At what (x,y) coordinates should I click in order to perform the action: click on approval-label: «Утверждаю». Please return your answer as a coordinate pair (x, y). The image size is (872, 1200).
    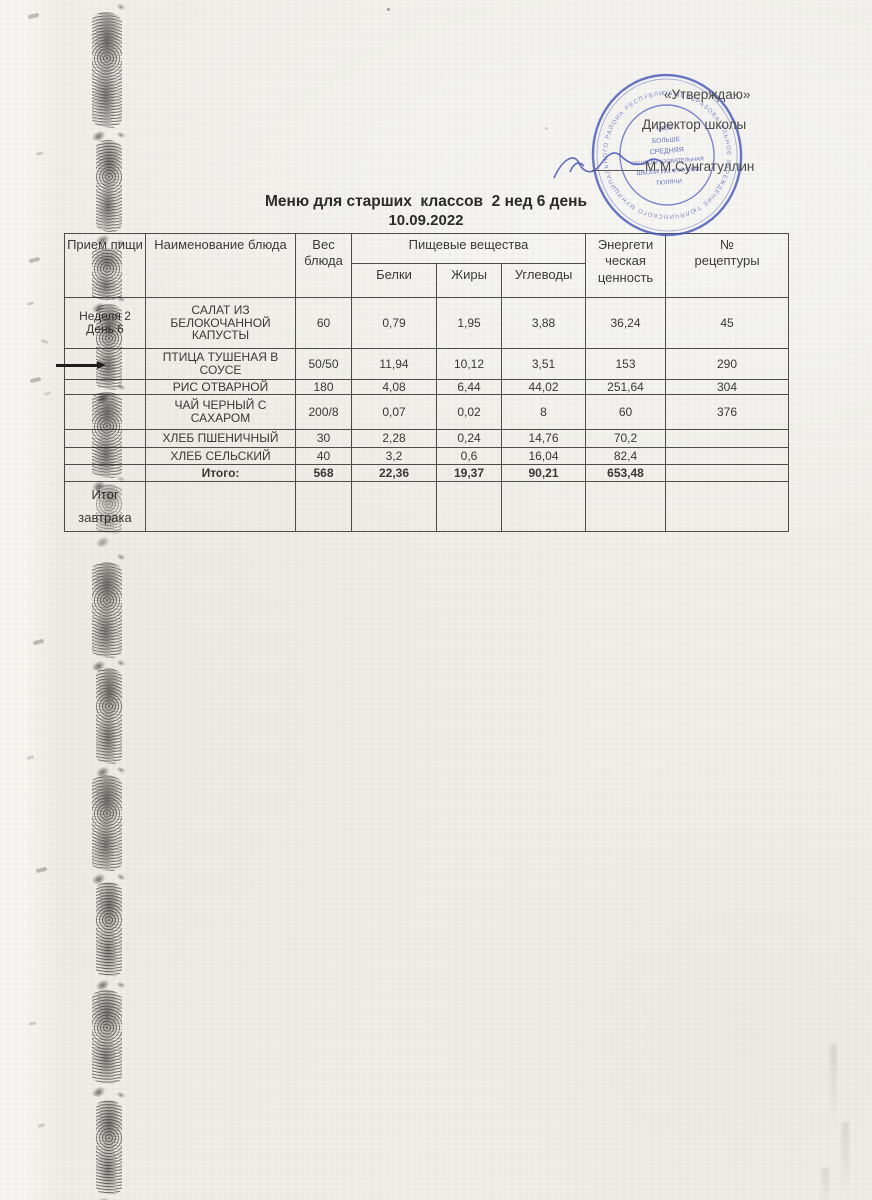
    Looking at the image, I should click on (707, 94).